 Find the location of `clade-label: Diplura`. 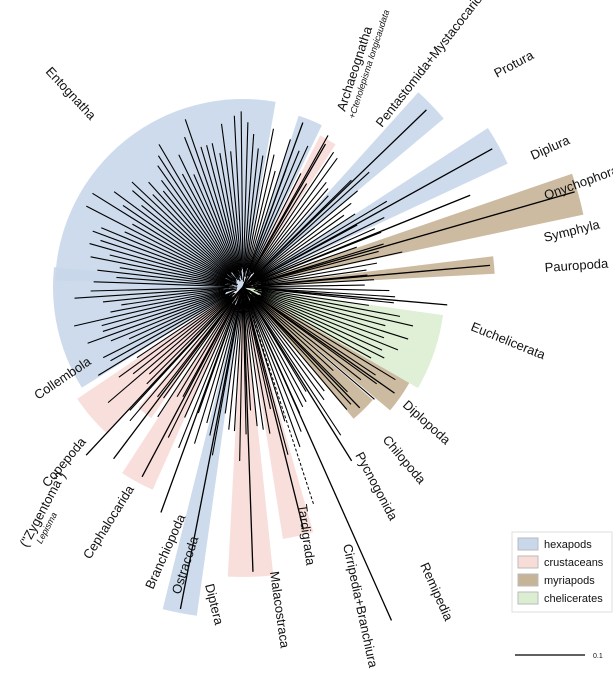

clade-label: Diplura is located at coordinates (550, 147).